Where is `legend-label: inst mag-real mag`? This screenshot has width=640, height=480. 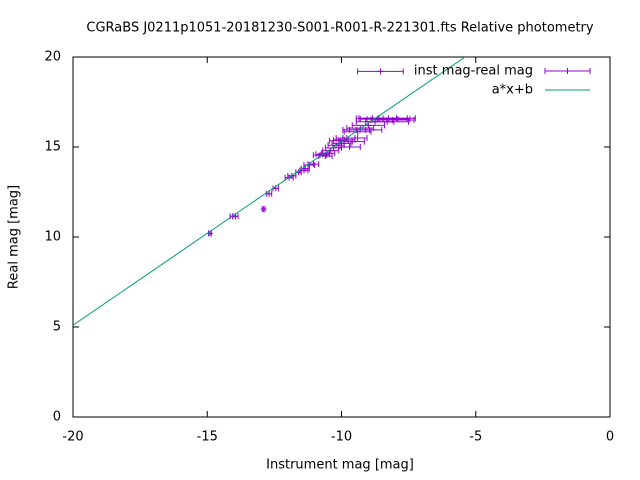 legend-label: inst mag-real mag is located at coordinates (473, 71).